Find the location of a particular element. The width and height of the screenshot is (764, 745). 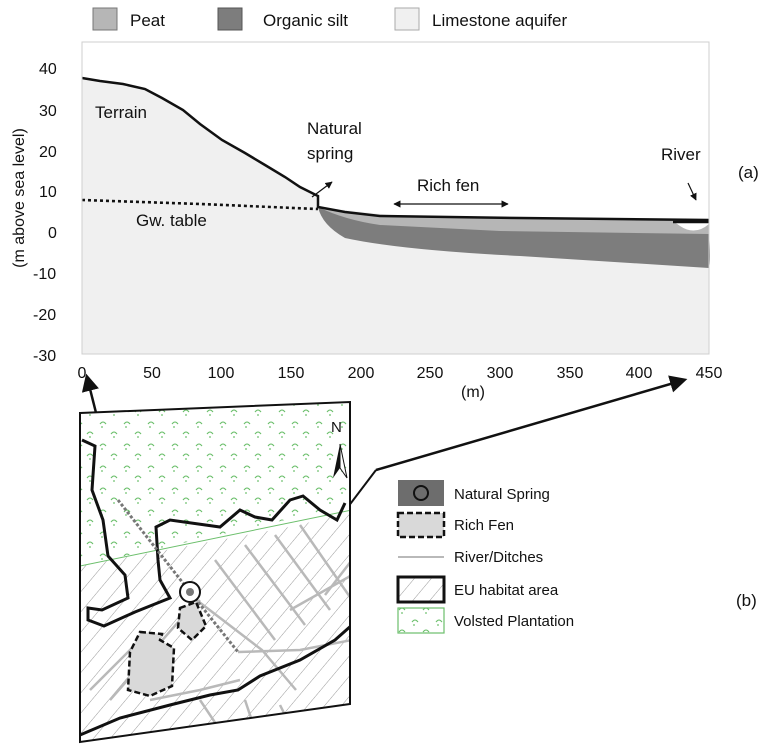

x-tick: 150 is located at coordinates (291, 373).